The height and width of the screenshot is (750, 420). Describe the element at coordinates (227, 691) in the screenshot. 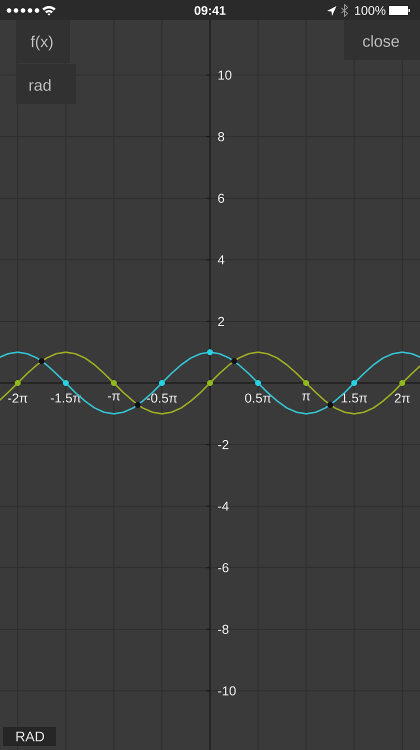

I see `y-tick-label: -10` at that location.